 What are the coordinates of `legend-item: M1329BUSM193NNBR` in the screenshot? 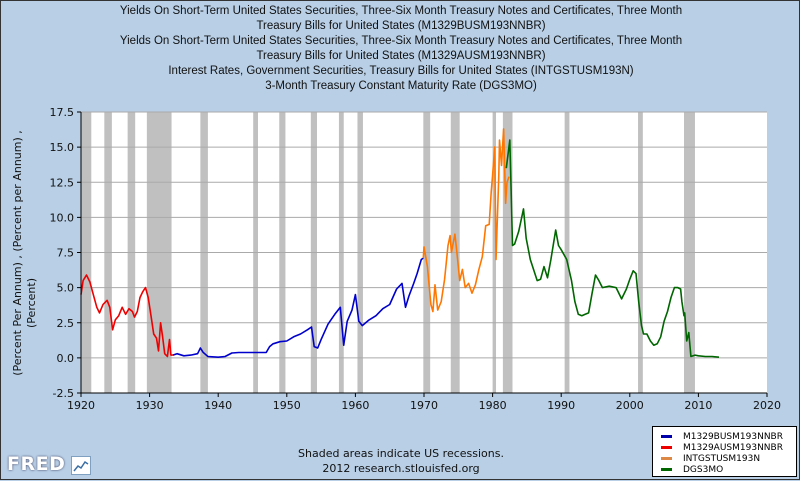 It's located at (722, 436).